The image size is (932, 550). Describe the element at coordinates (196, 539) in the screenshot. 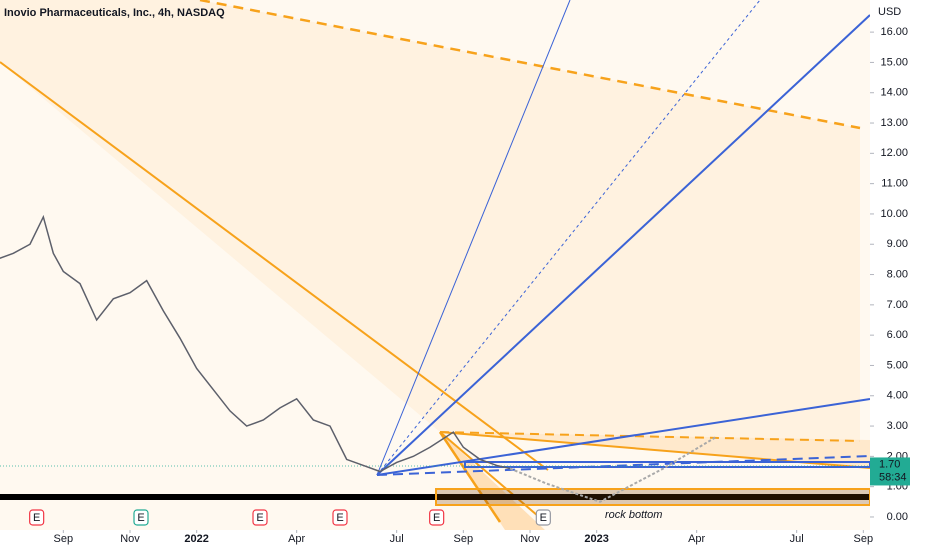

I see `x-tick-label: 2022` at that location.